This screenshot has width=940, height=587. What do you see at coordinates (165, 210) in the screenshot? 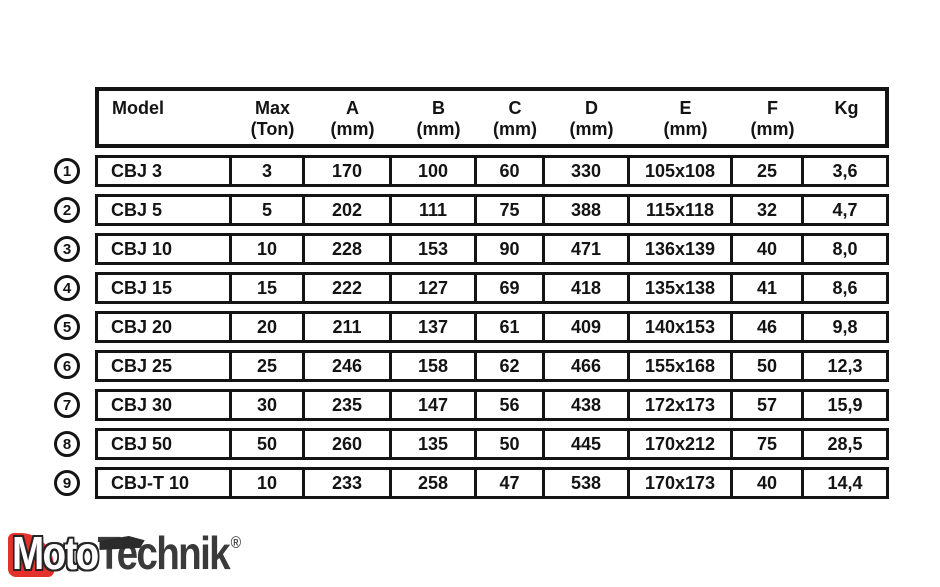
I see `cell-model: CBJ 5` at bounding box center [165, 210].